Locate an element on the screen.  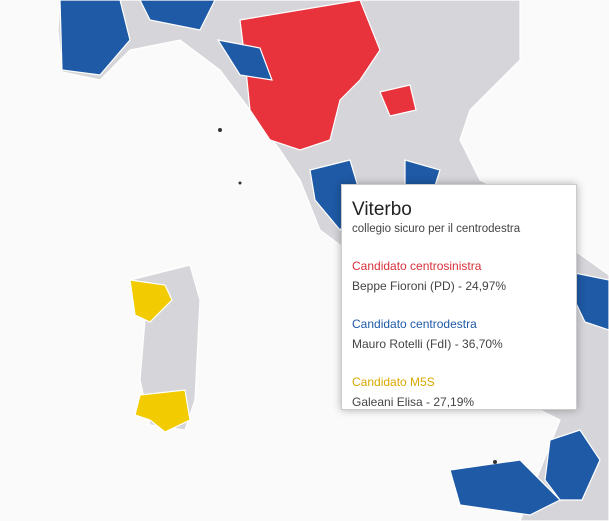
tooltip-title: Viterbo is located at coordinates (382, 209).